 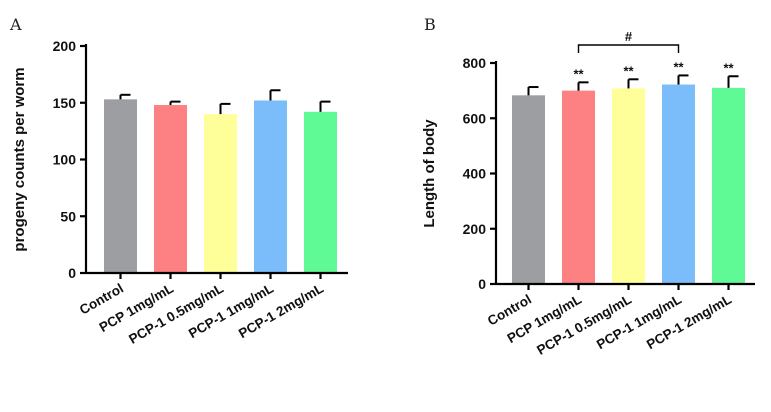 I want to click on comparison-bracket, so click(x=628, y=48).